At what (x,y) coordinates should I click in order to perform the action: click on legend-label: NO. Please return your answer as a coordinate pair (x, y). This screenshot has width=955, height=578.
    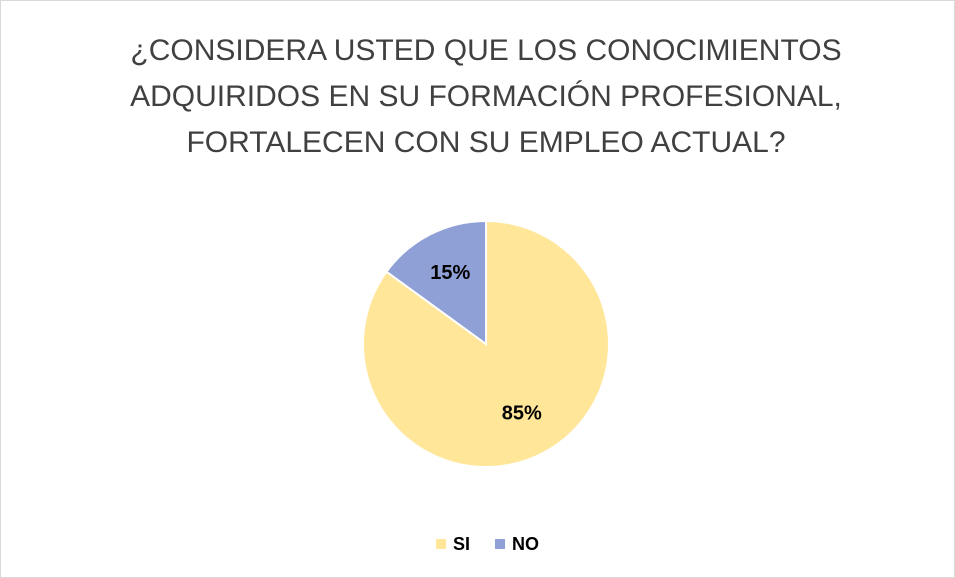
    Looking at the image, I should click on (525, 544).